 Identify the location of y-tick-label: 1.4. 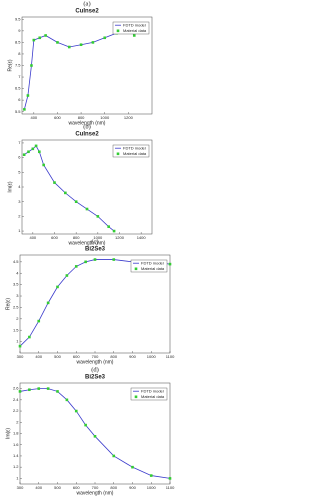
(16, 455).